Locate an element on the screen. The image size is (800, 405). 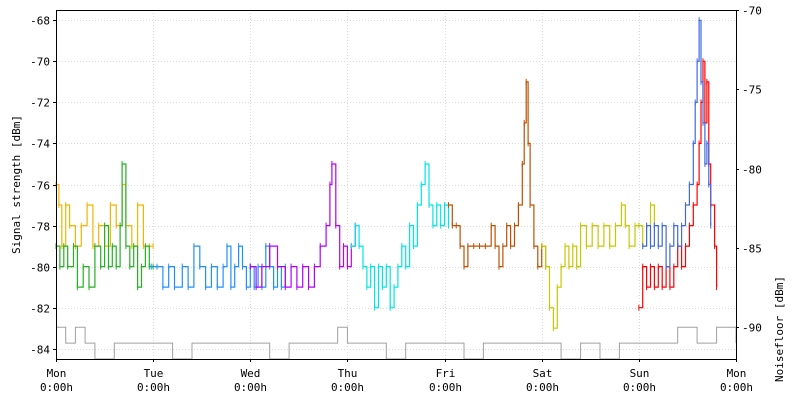
y2-tick-label: -70 is located at coordinates (752, 11).